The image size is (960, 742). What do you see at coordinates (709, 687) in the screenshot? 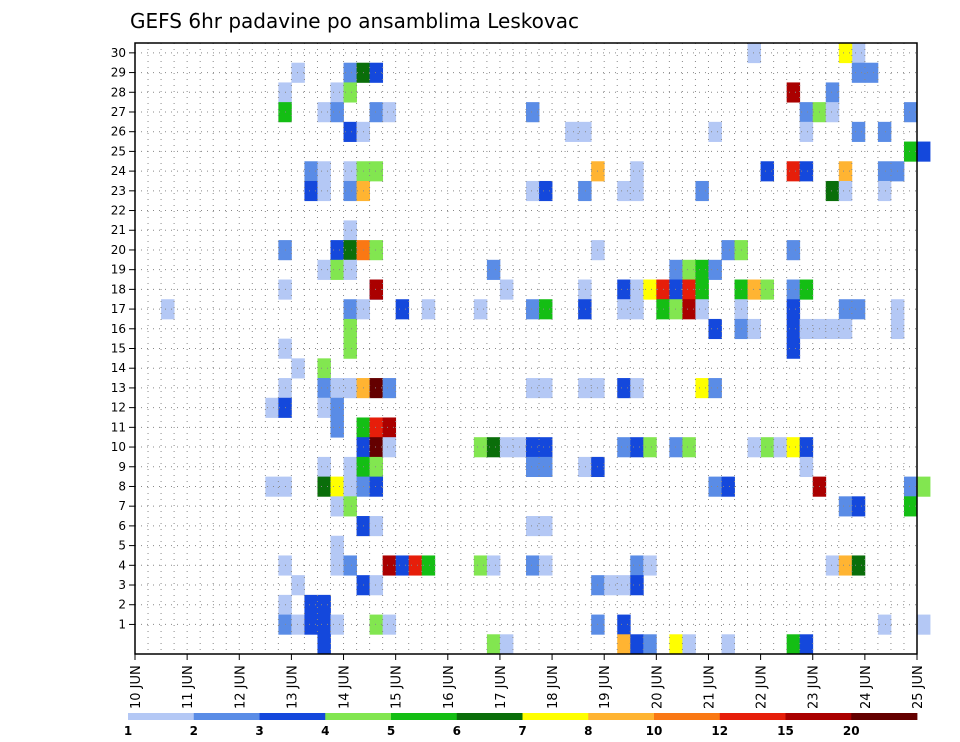
I see `x-tick-label: 21 JUN` at bounding box center [709, 687].